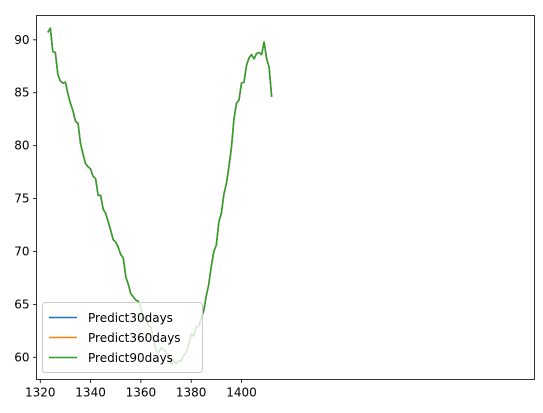  I want to click on x-tick-label: 1360, so click(141, 393).